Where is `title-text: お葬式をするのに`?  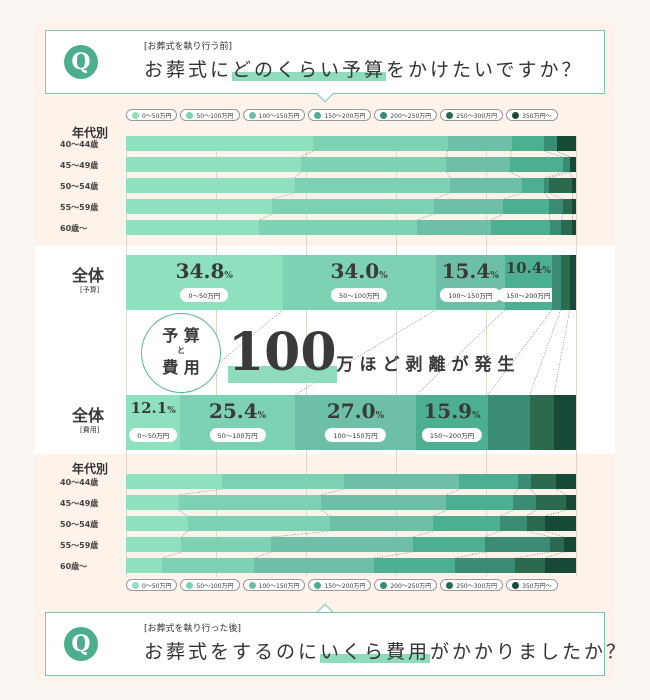
title-text: お葬式をするのに is located at coordinates (232, 652).